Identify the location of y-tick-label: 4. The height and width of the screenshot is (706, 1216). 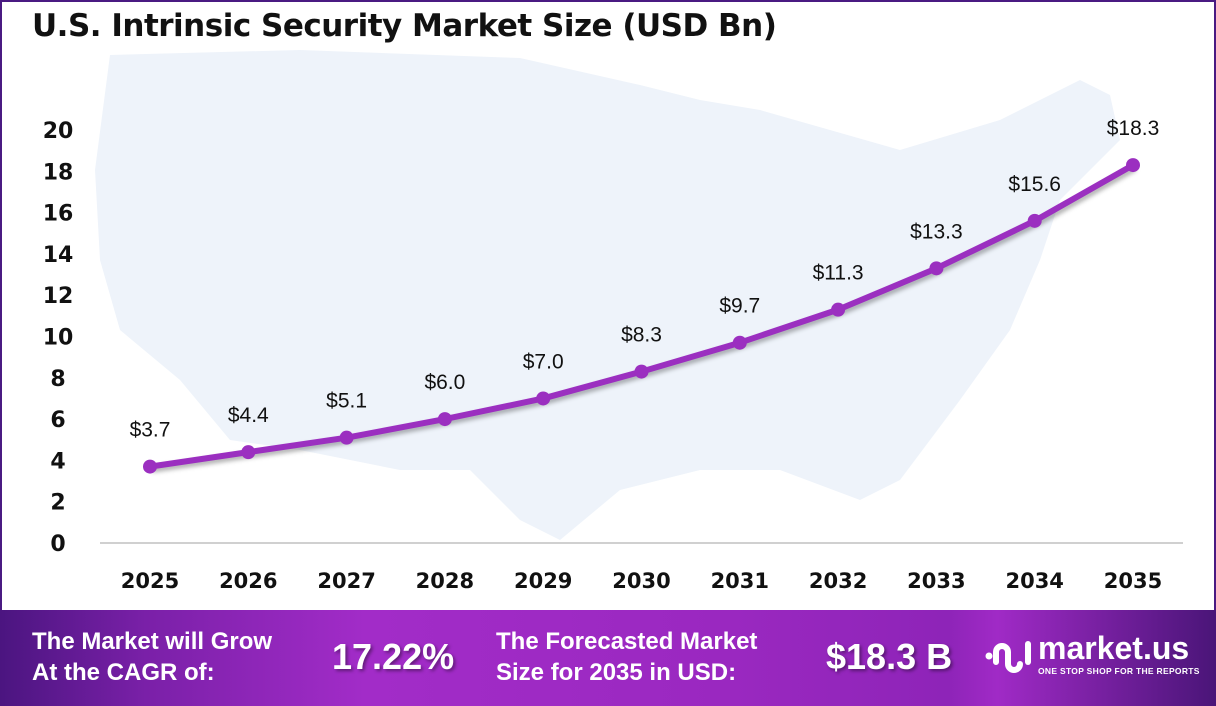
(57, 461).